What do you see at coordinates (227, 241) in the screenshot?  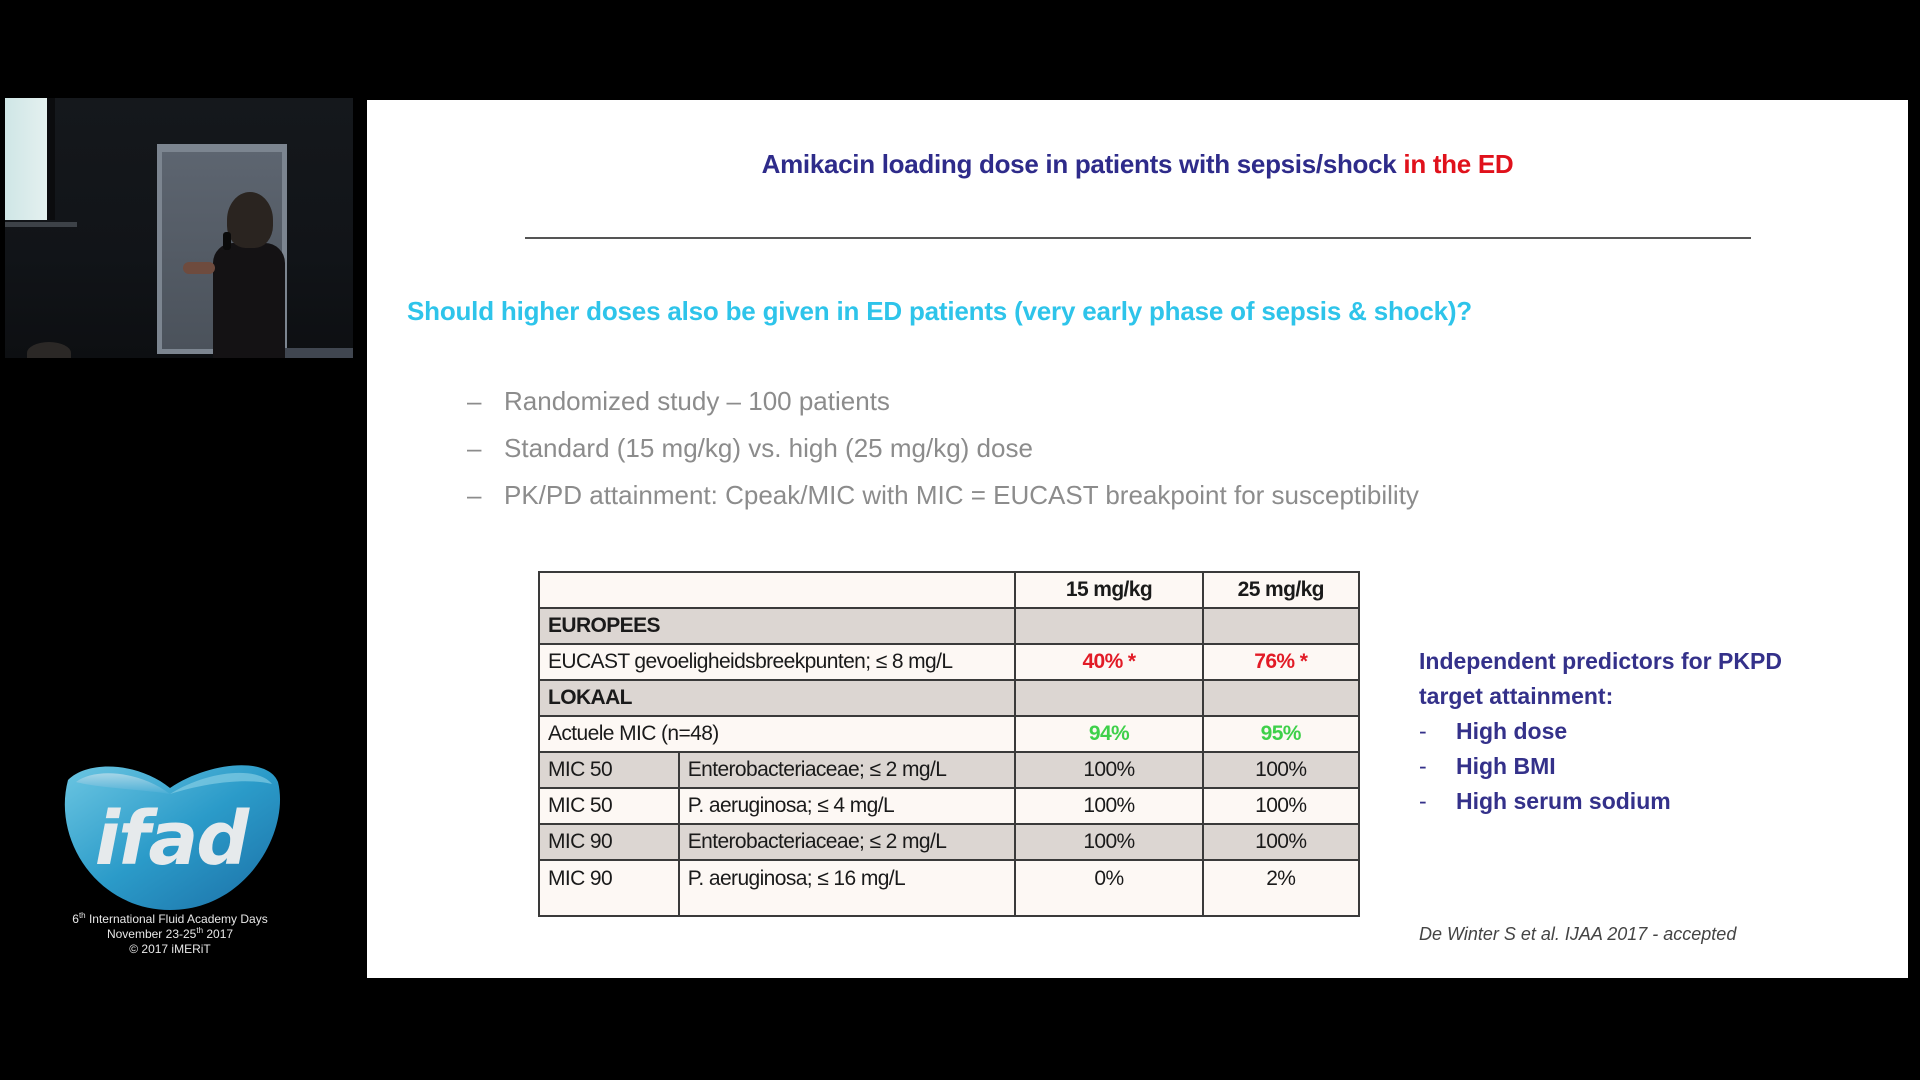 I see `microphone-icon` at bounding box center [227, 241].